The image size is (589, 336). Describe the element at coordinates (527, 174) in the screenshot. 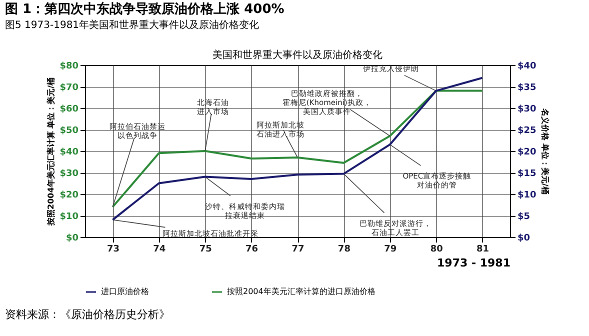

I see `y2-tick-label: $15` at that location.